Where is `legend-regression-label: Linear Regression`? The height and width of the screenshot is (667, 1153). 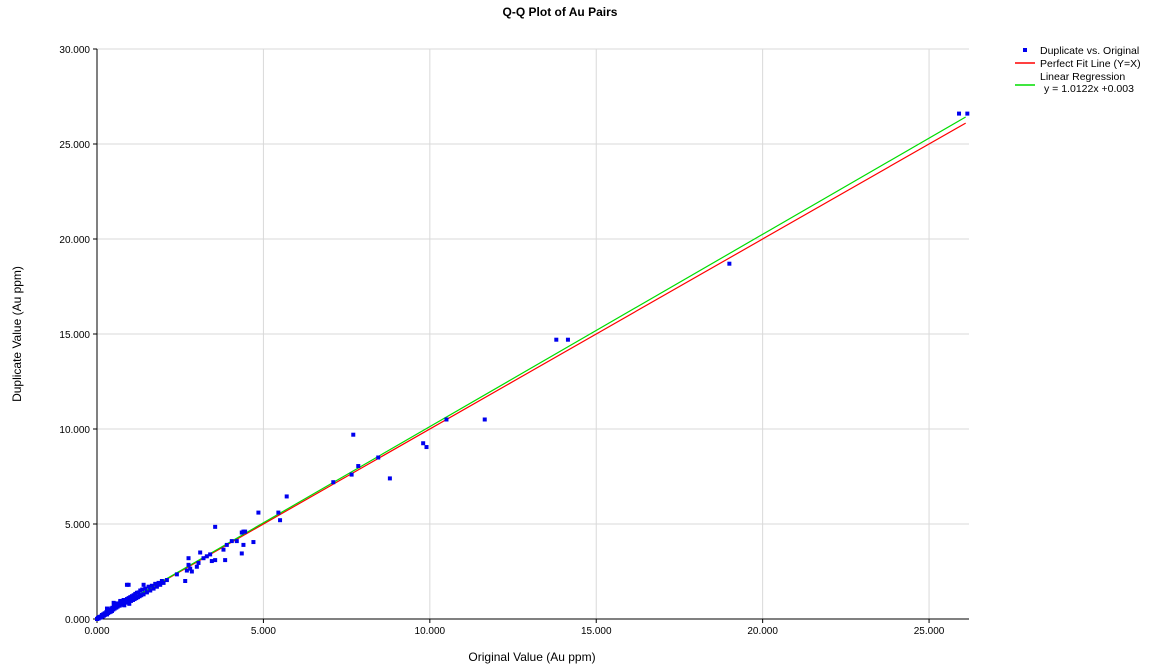 legend-regression-label: Linear Regression is located at coordinates (1082, 77).